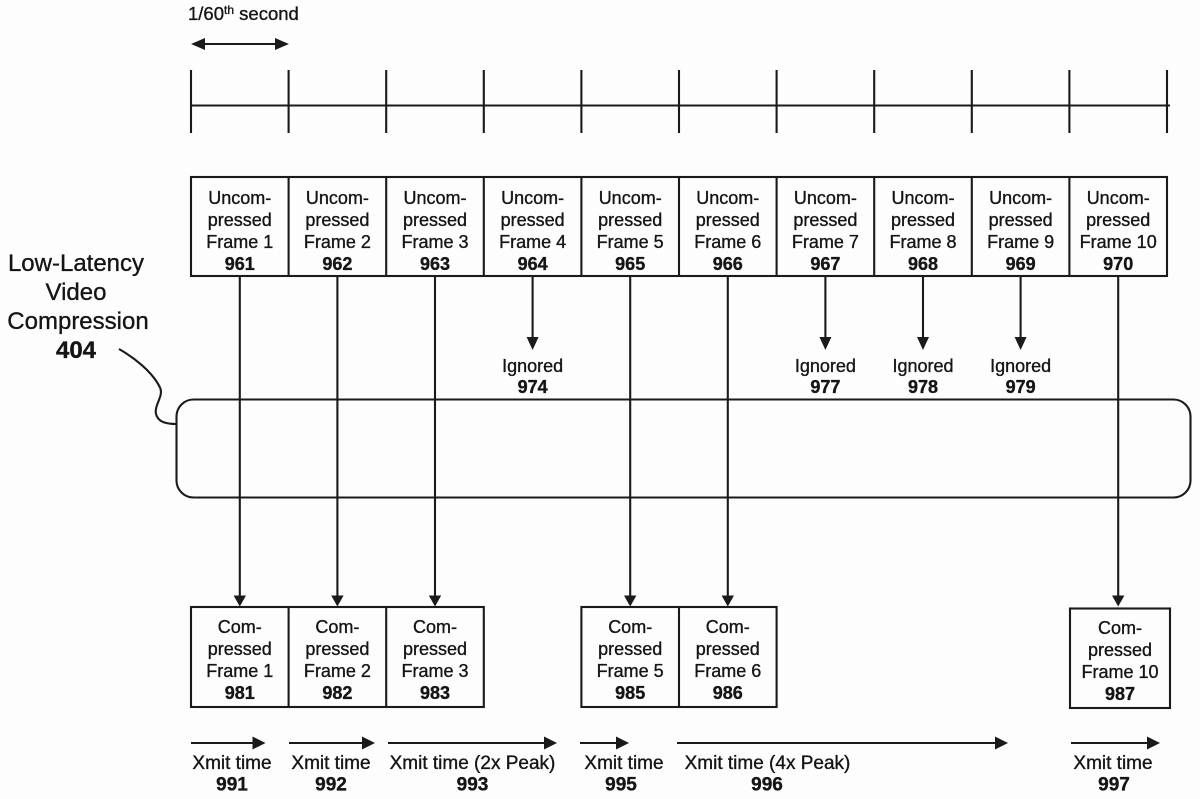 This screenshot has width=1200, height=799. Describe the element at coordinates (768, 763) in the screenshot. I see `svg-text: Xmit time (4x Peak)` at that location.